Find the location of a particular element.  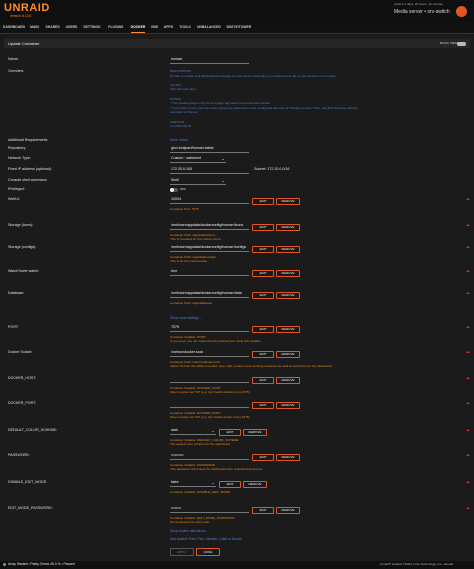

field-label: Name: is located at coordinates (13, 59).